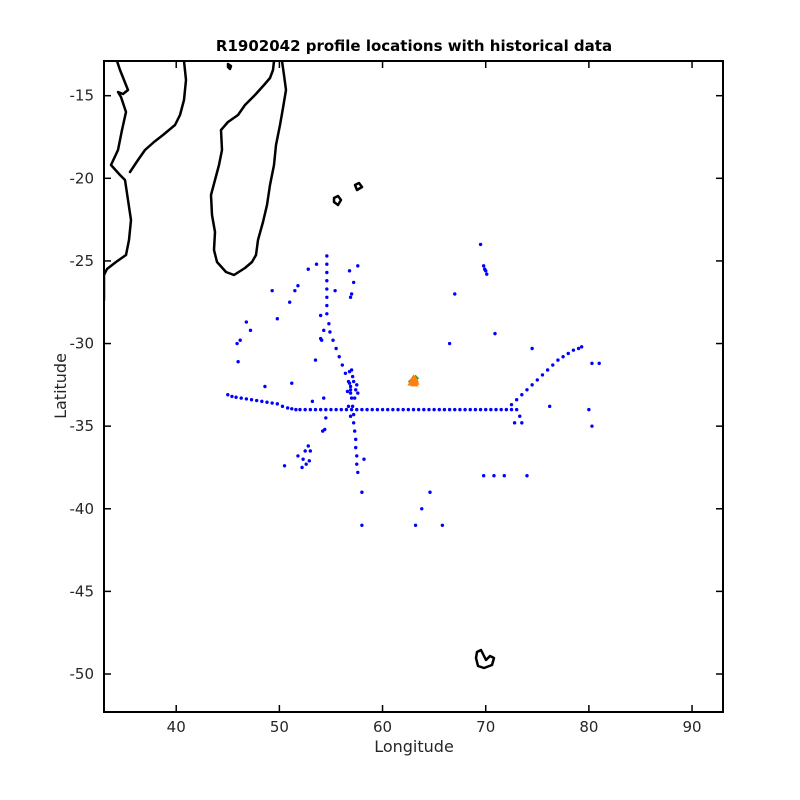 This screenshot has height=800, width=800. Describe the element at coordinates (82, 96) in the screenshot. I see `y-tick-label: -15` at that location.